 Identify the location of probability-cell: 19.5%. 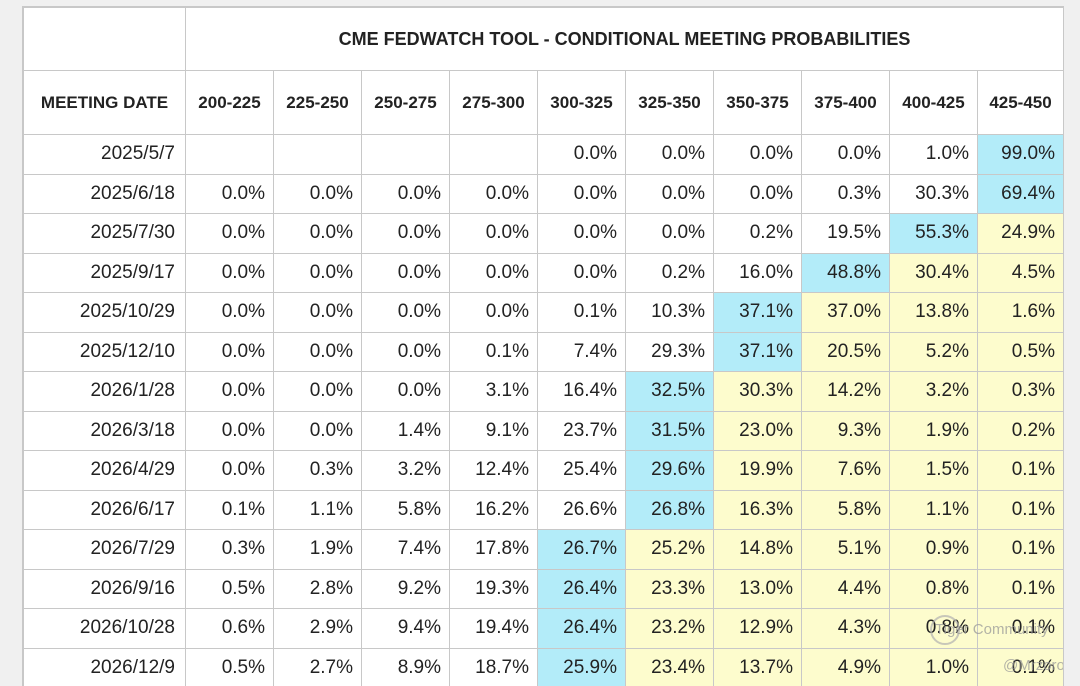
(846, 234).